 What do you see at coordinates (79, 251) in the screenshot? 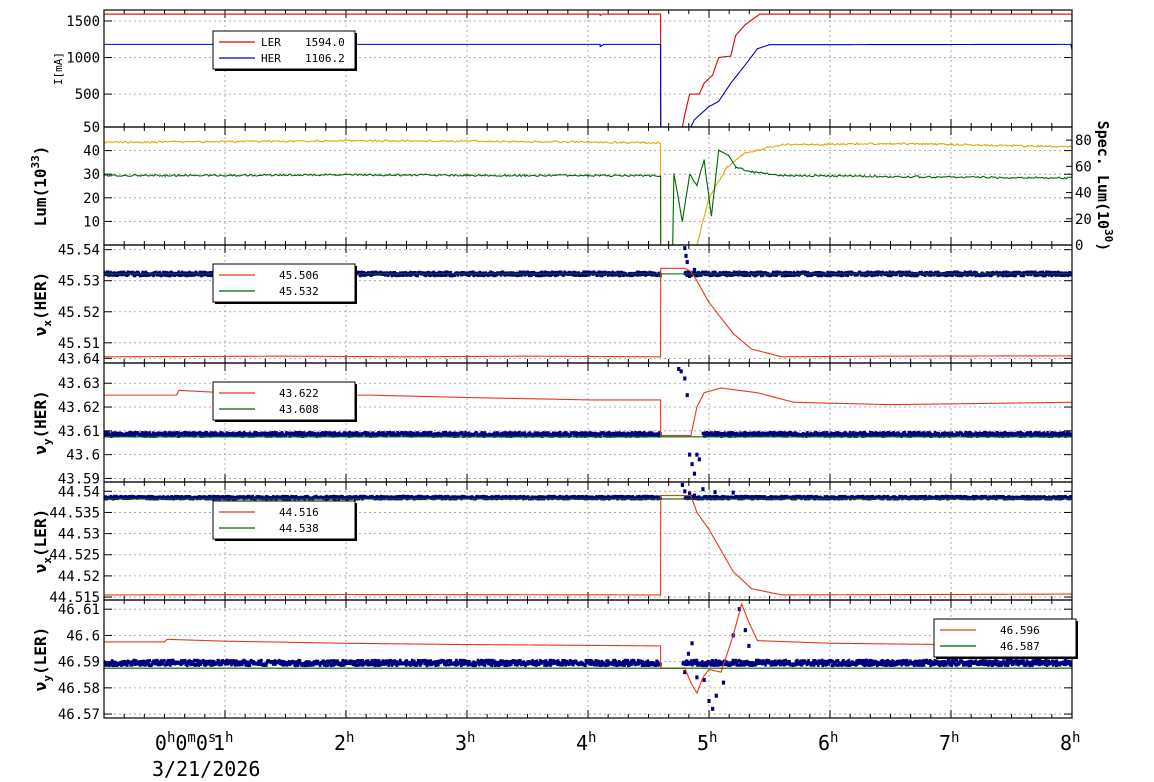
I see `y-tick-label: 45.54` at bounding box center [79, 251].